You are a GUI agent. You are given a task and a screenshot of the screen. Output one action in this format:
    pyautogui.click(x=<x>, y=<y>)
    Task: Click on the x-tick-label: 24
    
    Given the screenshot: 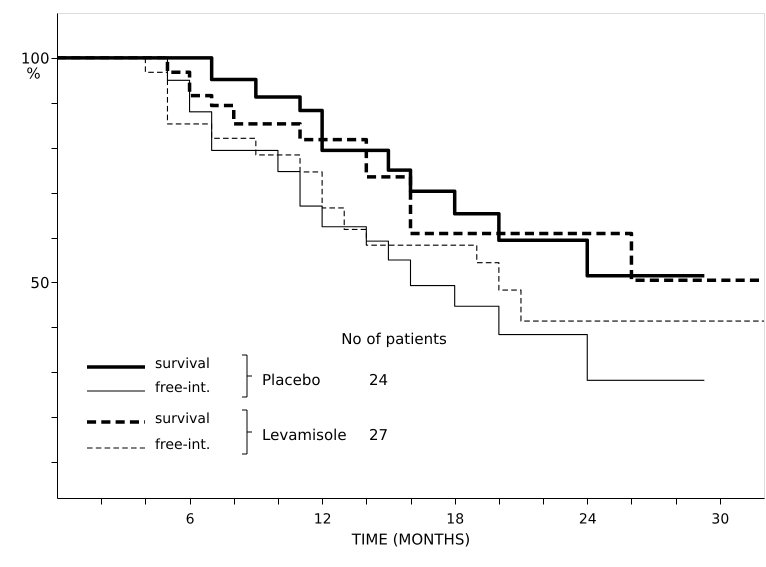 What is the action you would take?
    pyautogui.click(x=587, y=520)
    